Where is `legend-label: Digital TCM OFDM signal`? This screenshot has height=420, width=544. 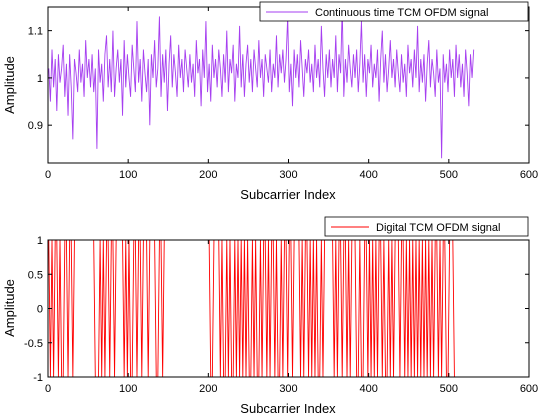 legend-label: Digital TCM OFDM signal is located at coordinates (438, 228).